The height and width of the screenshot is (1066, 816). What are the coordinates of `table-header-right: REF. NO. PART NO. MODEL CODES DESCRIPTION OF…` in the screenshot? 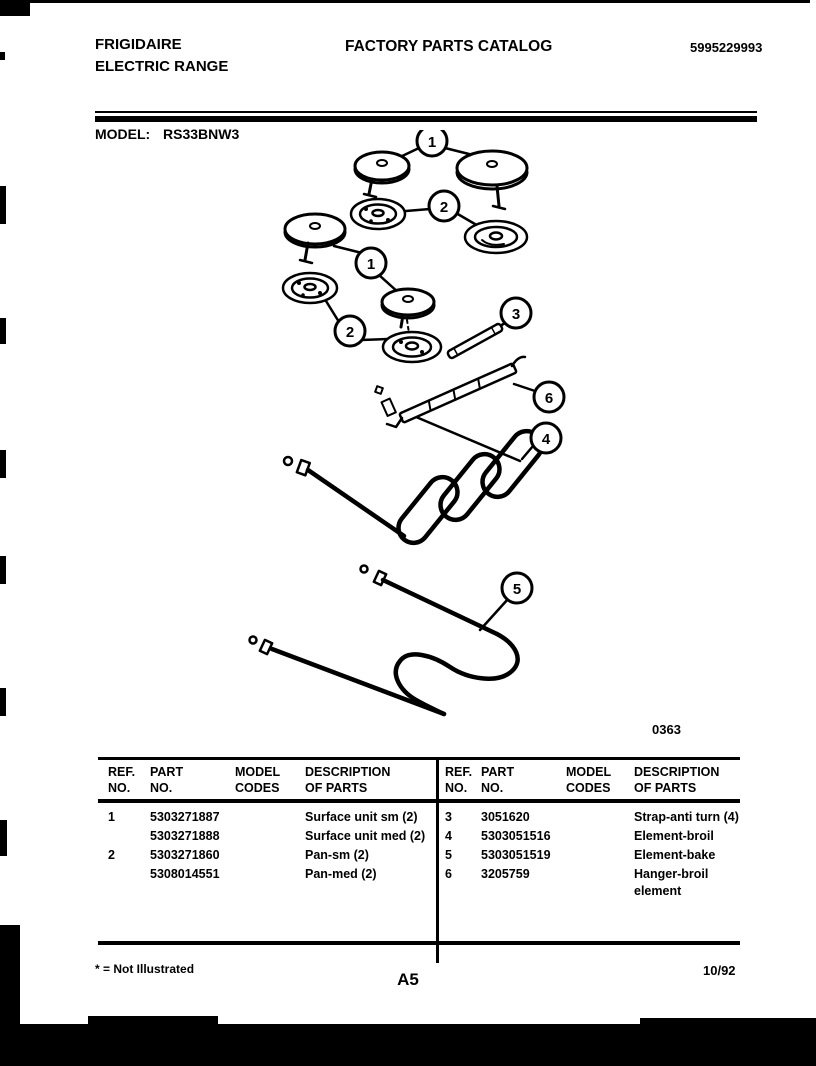 It's located at (592, 780).